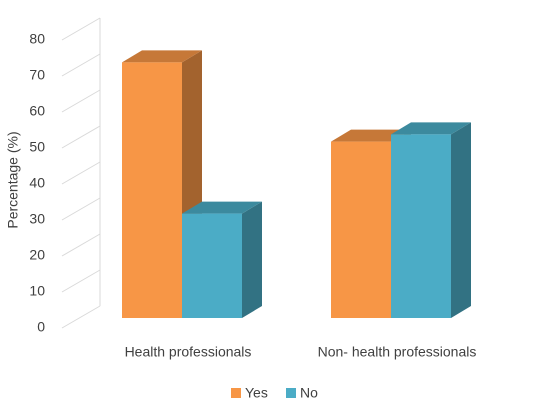 This screenshot has height=403, width=536. I want to click on x-tick-label: Health professionals, so click(188, 352).